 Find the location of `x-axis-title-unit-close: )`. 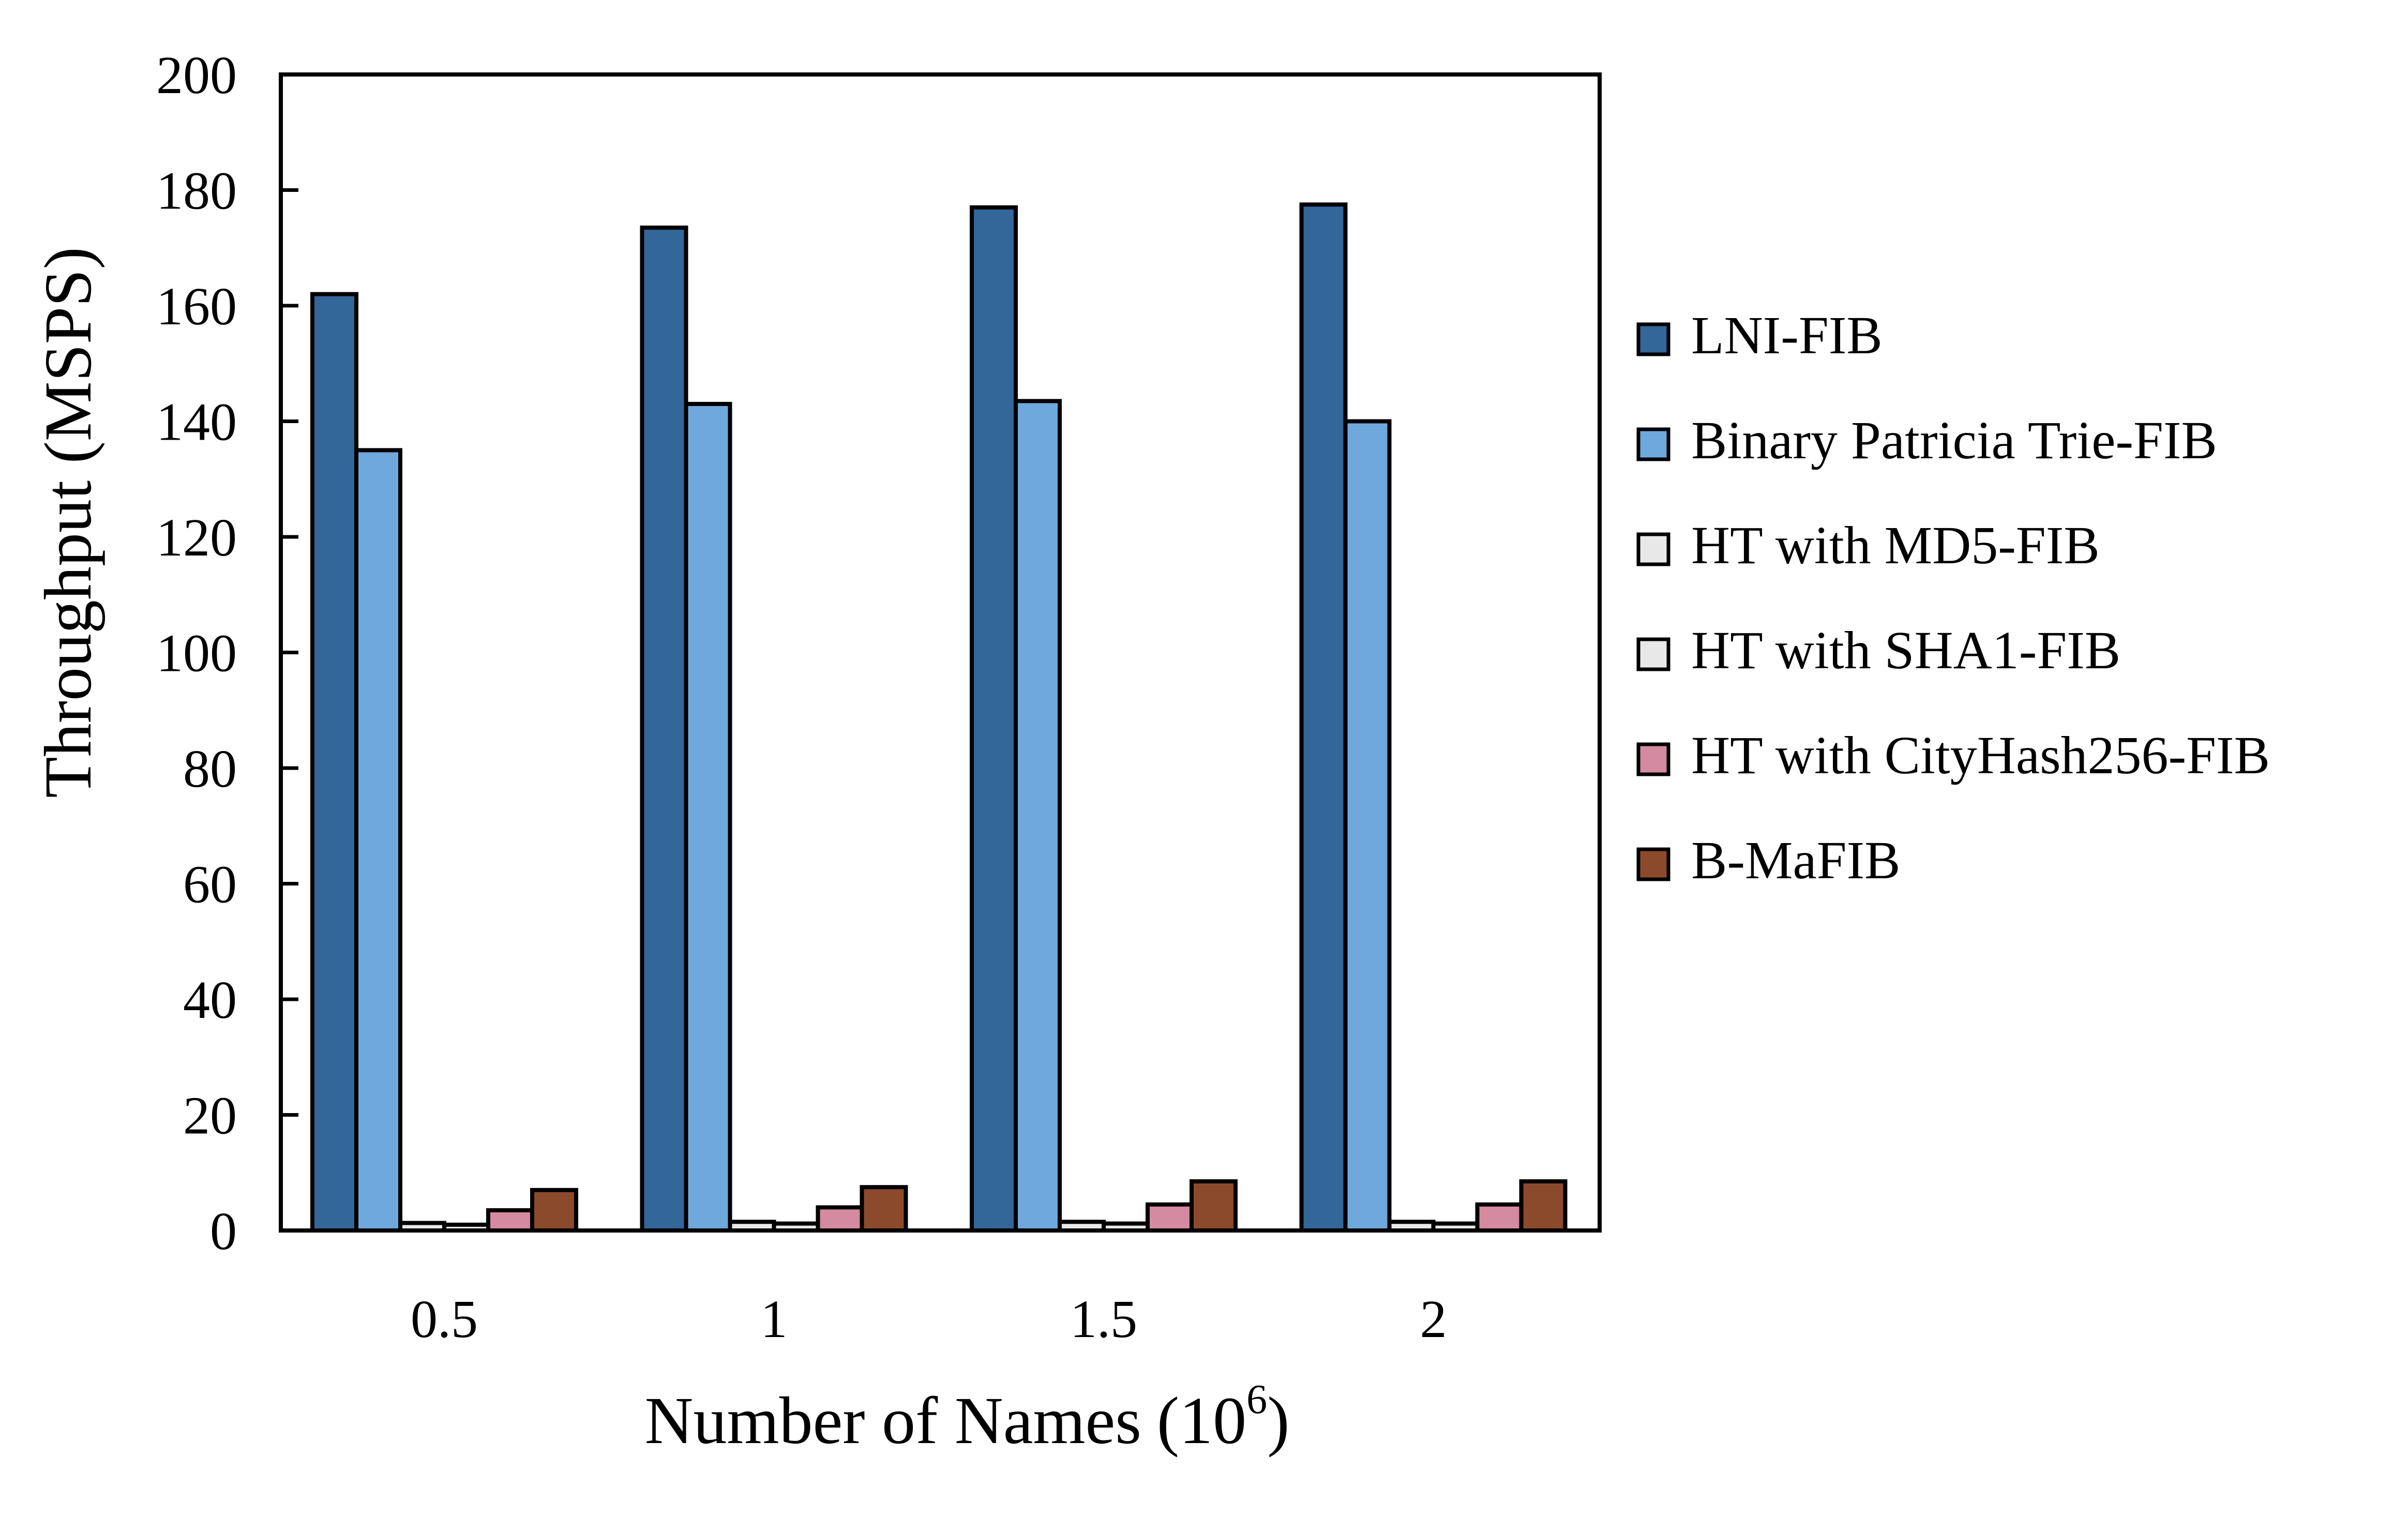

x-axis-title-unit-close: ) is located at coordinates (1278, 1421).